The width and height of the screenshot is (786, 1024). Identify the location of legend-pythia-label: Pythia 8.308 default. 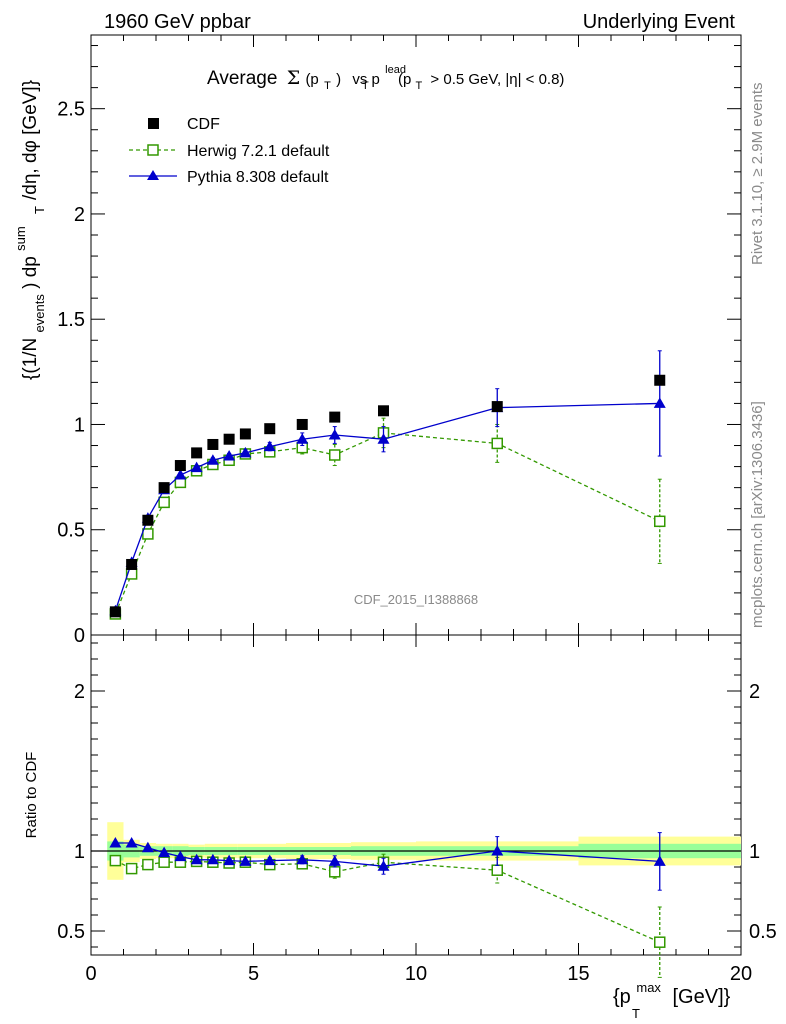
(258, 177).